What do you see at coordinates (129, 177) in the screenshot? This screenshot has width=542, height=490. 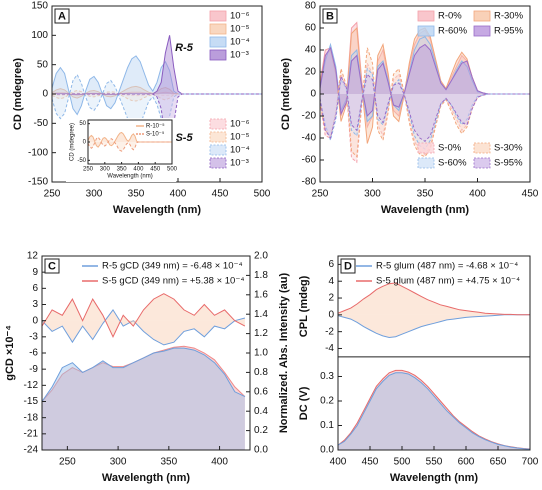 I see `inset-x-label: Wavelength (nm)` at bounding box center [129, 177].